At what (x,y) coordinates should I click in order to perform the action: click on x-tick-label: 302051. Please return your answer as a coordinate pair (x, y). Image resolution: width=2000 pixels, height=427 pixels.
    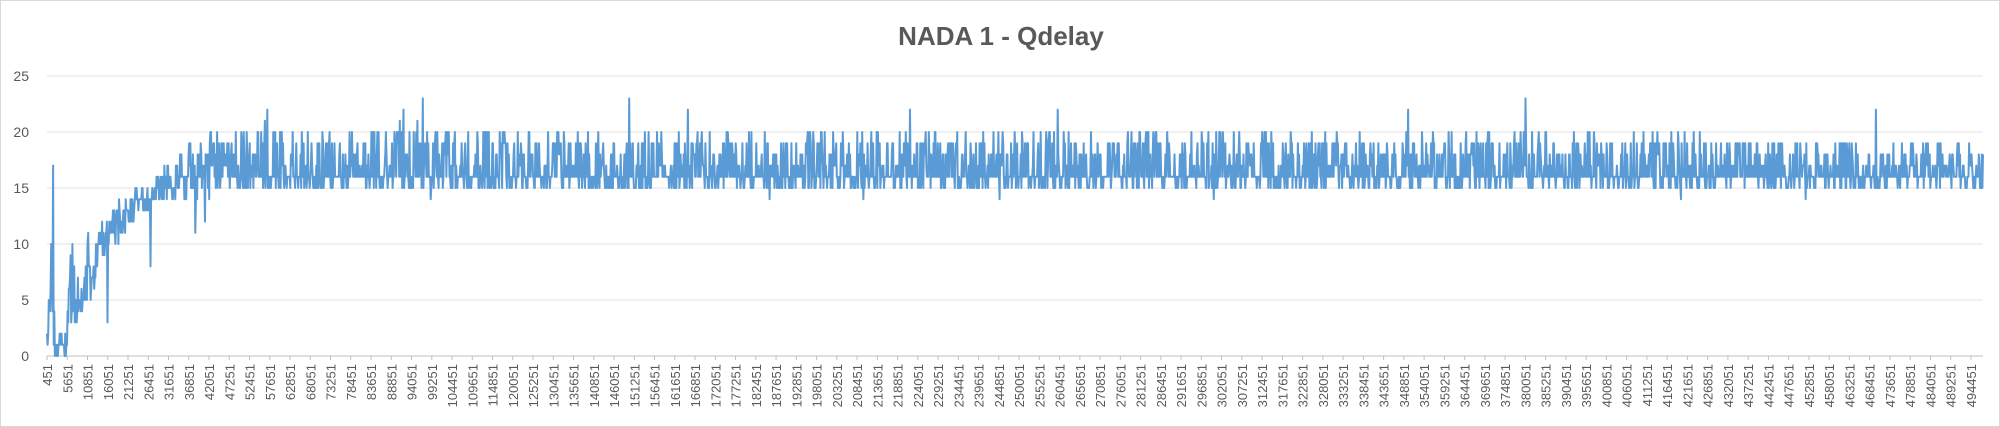
    Looking at the image, I should click on (1222, 385).